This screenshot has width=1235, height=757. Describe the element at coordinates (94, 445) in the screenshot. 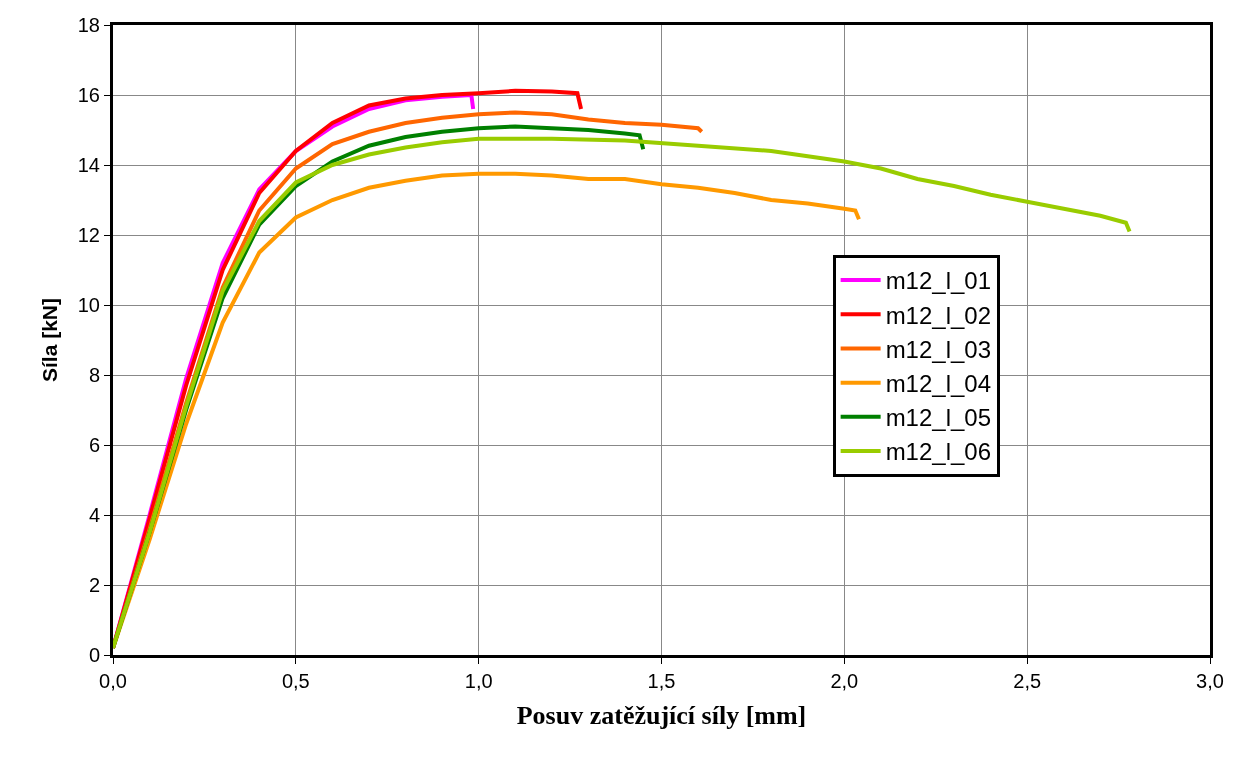

I see `y-tick-label: 6` at that location.